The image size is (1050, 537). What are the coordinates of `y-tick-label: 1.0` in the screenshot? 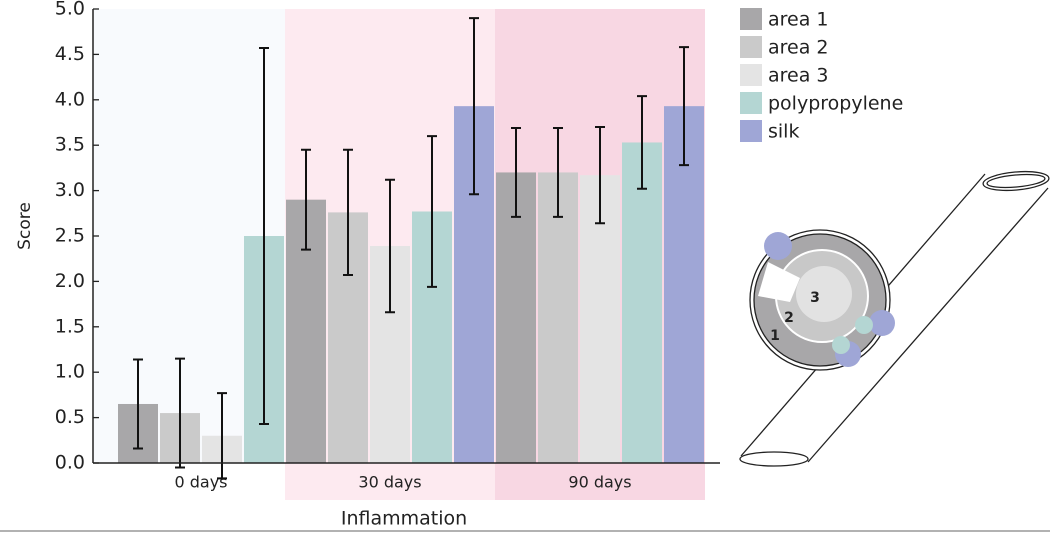 It's located at (70, 372).